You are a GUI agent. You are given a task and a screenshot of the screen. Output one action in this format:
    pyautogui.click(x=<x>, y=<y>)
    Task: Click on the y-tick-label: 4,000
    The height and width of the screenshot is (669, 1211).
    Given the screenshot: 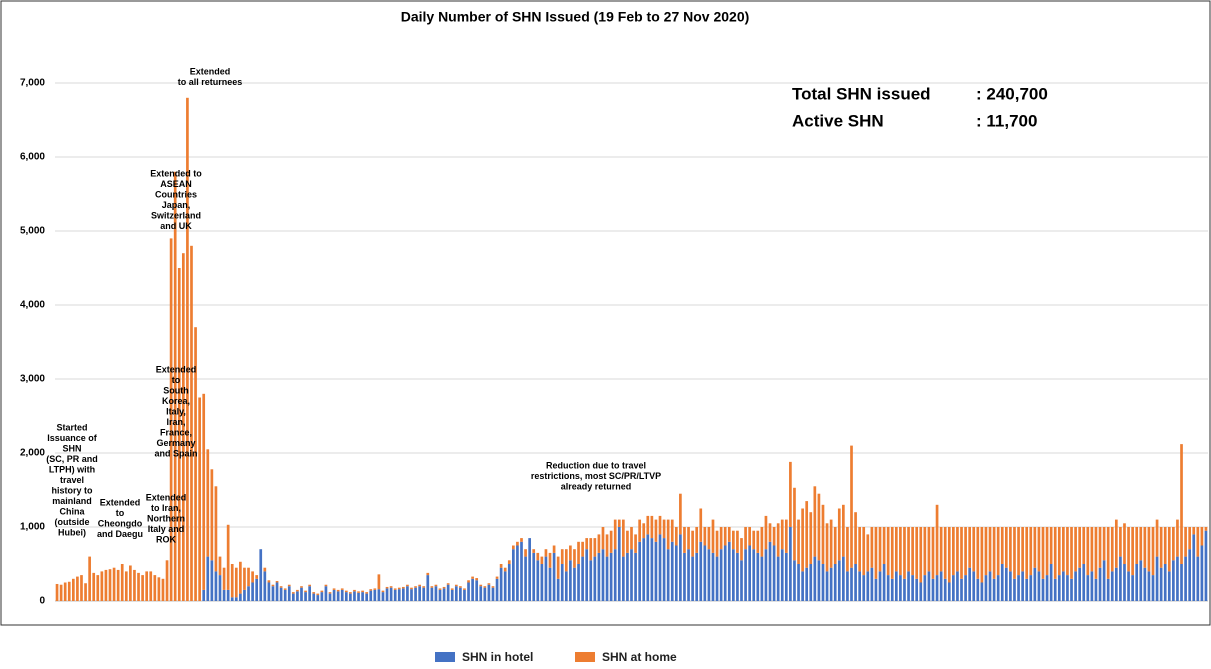 What is the action you would take?
    pyautogui.click(x=32, y=305)
    